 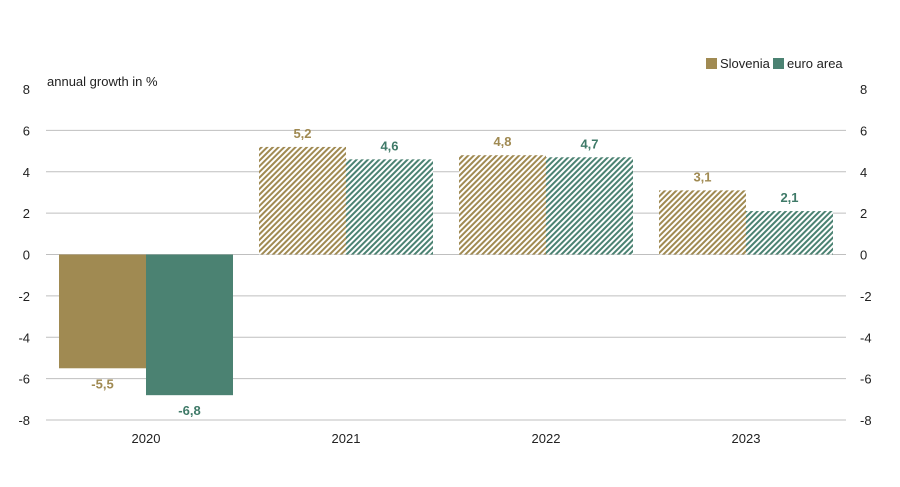 I want to click on y-tick-label: -2, so click(x=24, y=296).